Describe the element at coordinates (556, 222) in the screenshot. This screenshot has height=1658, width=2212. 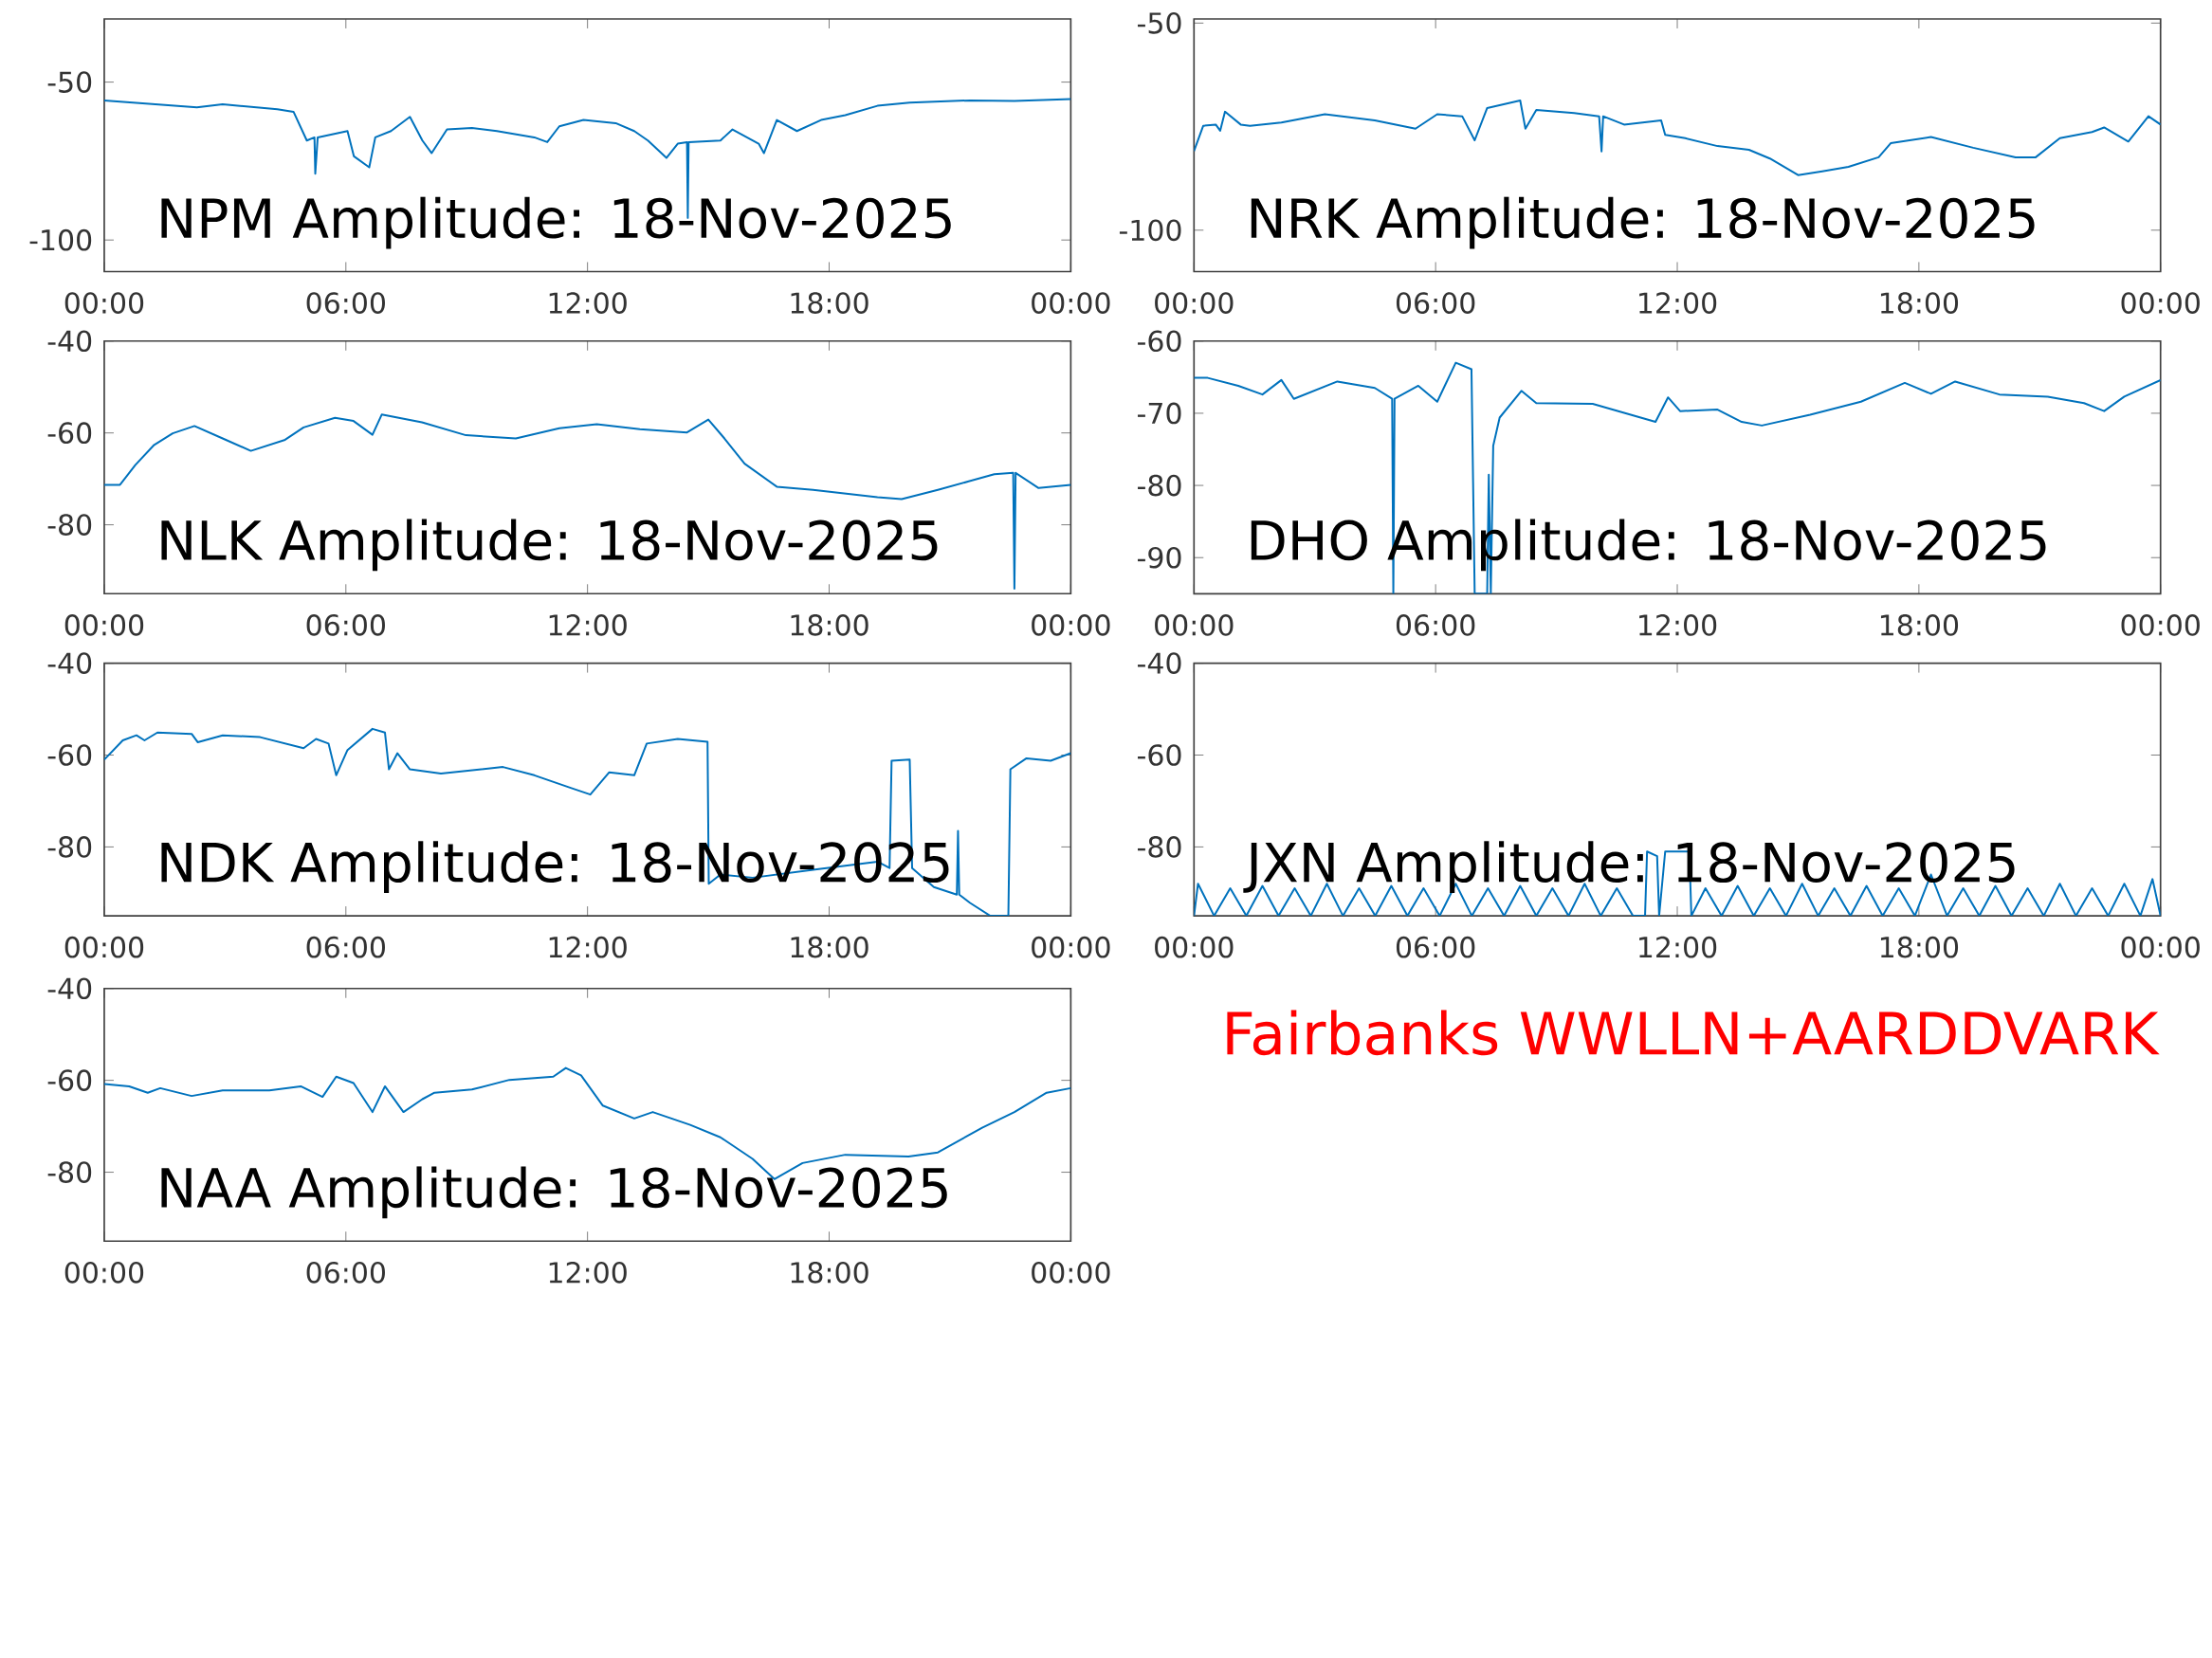
I see `text: NPM Amplitude: 18-Nov-2025` at that location.